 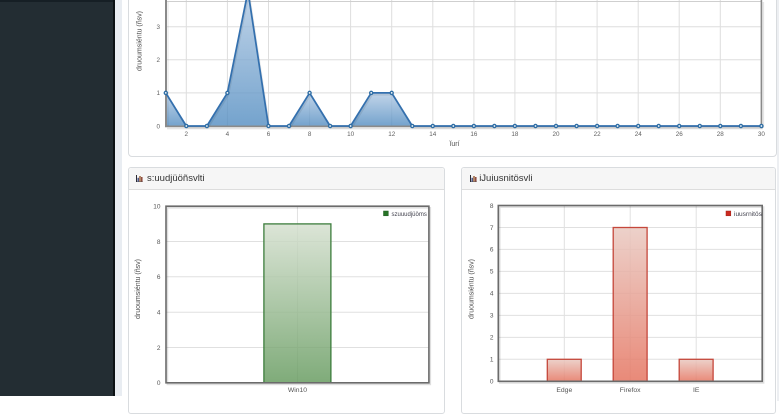 What do you see at coordinates (474, 134) in the screenshot?
I see `svg-text: 16` at bounding box center [474, 134].